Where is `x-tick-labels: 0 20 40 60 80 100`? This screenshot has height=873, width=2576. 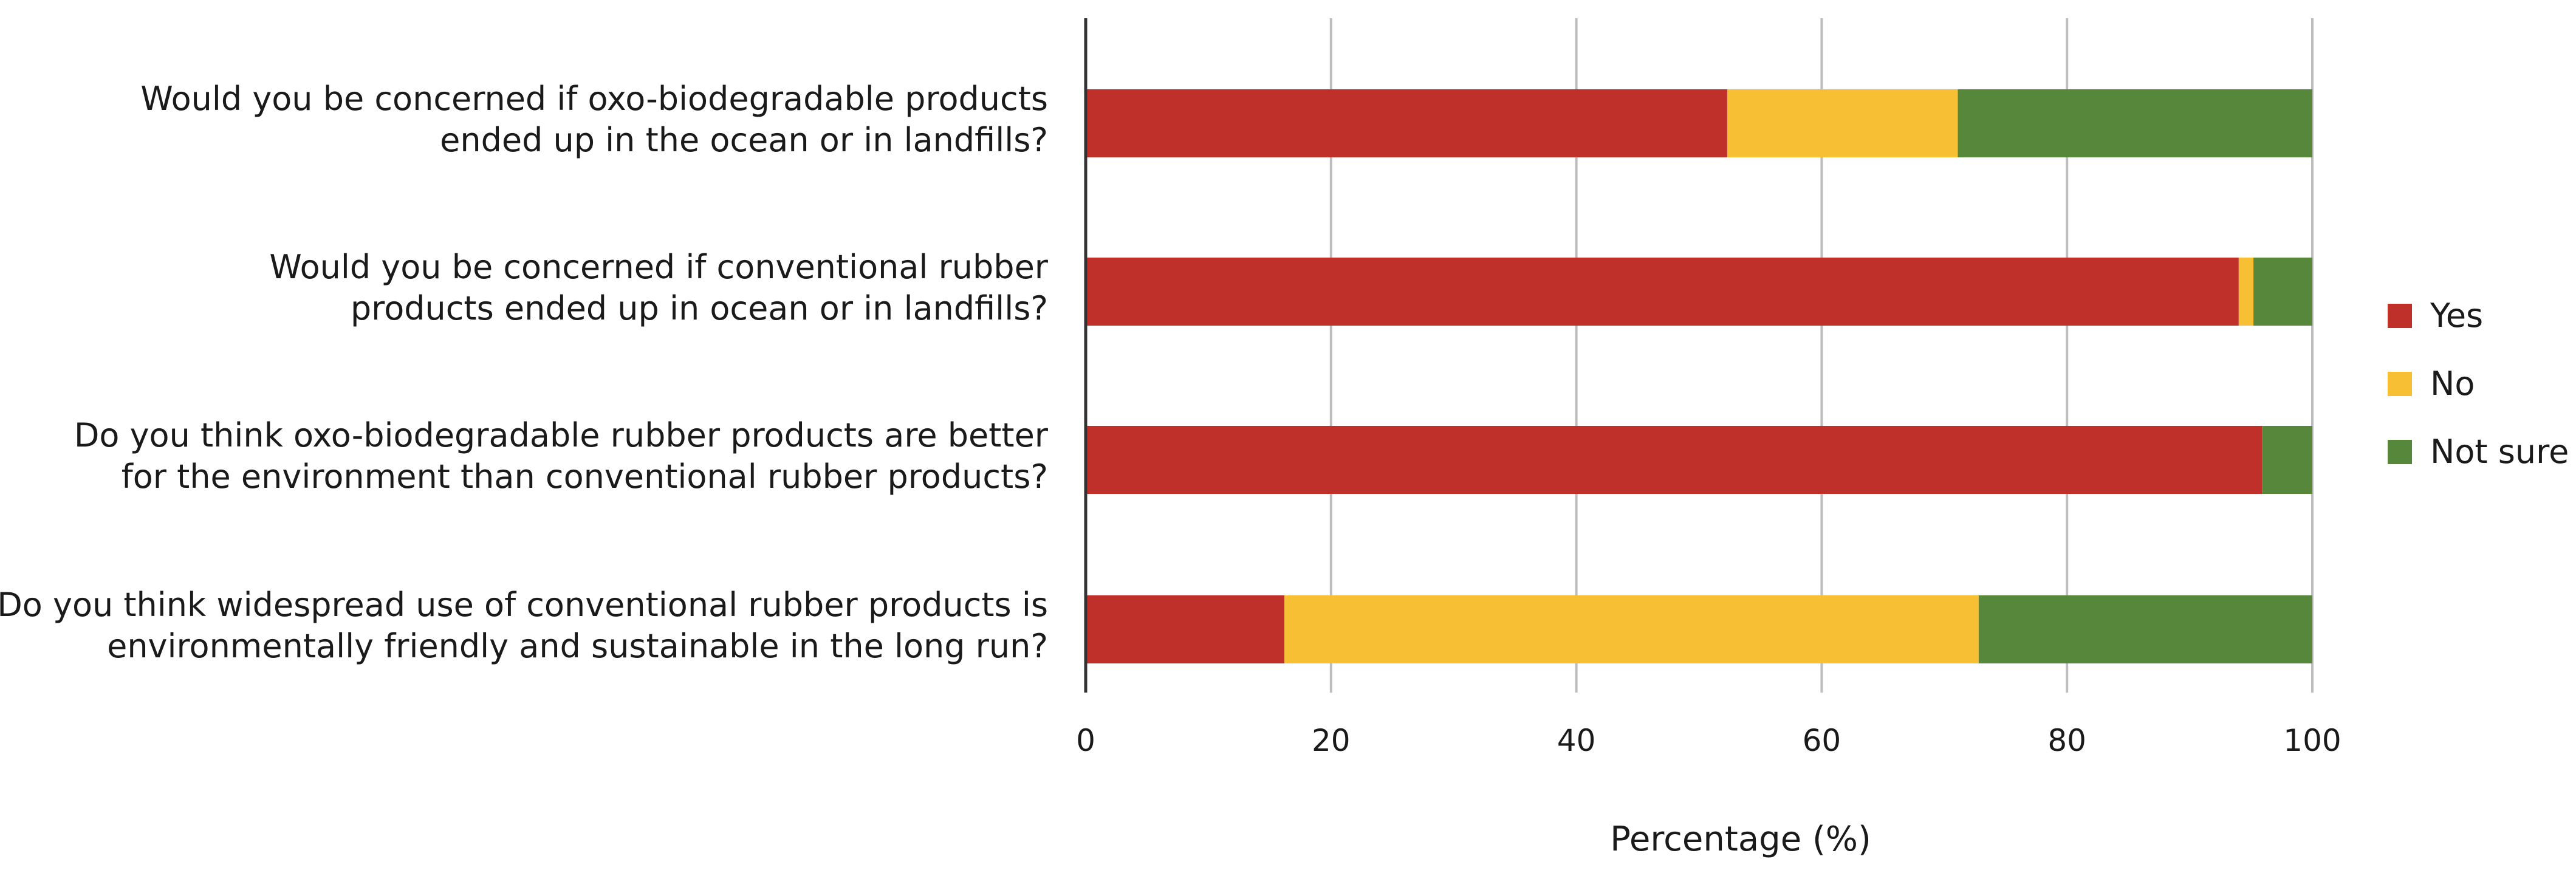
x-tick-labels: 0 20 40 60 80 100 is located at coordinates (1708, 740).